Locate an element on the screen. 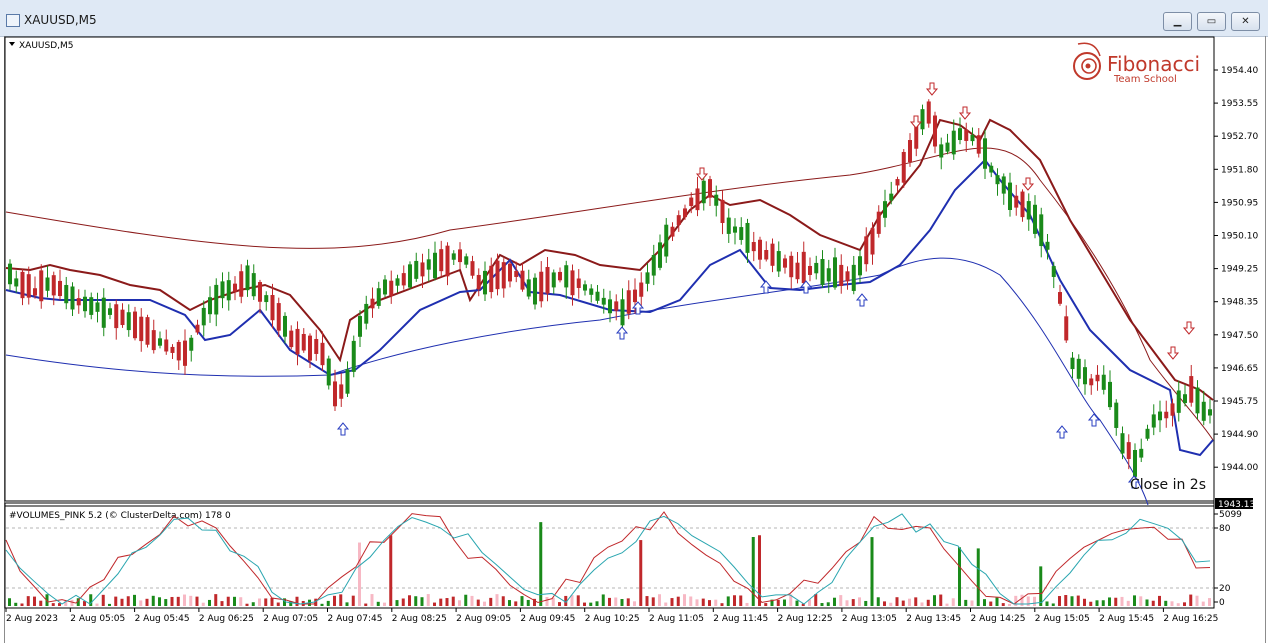 This screenshot has height=643, width=1268. maximize-button: ▭ is located at coordinates (1211, 21).